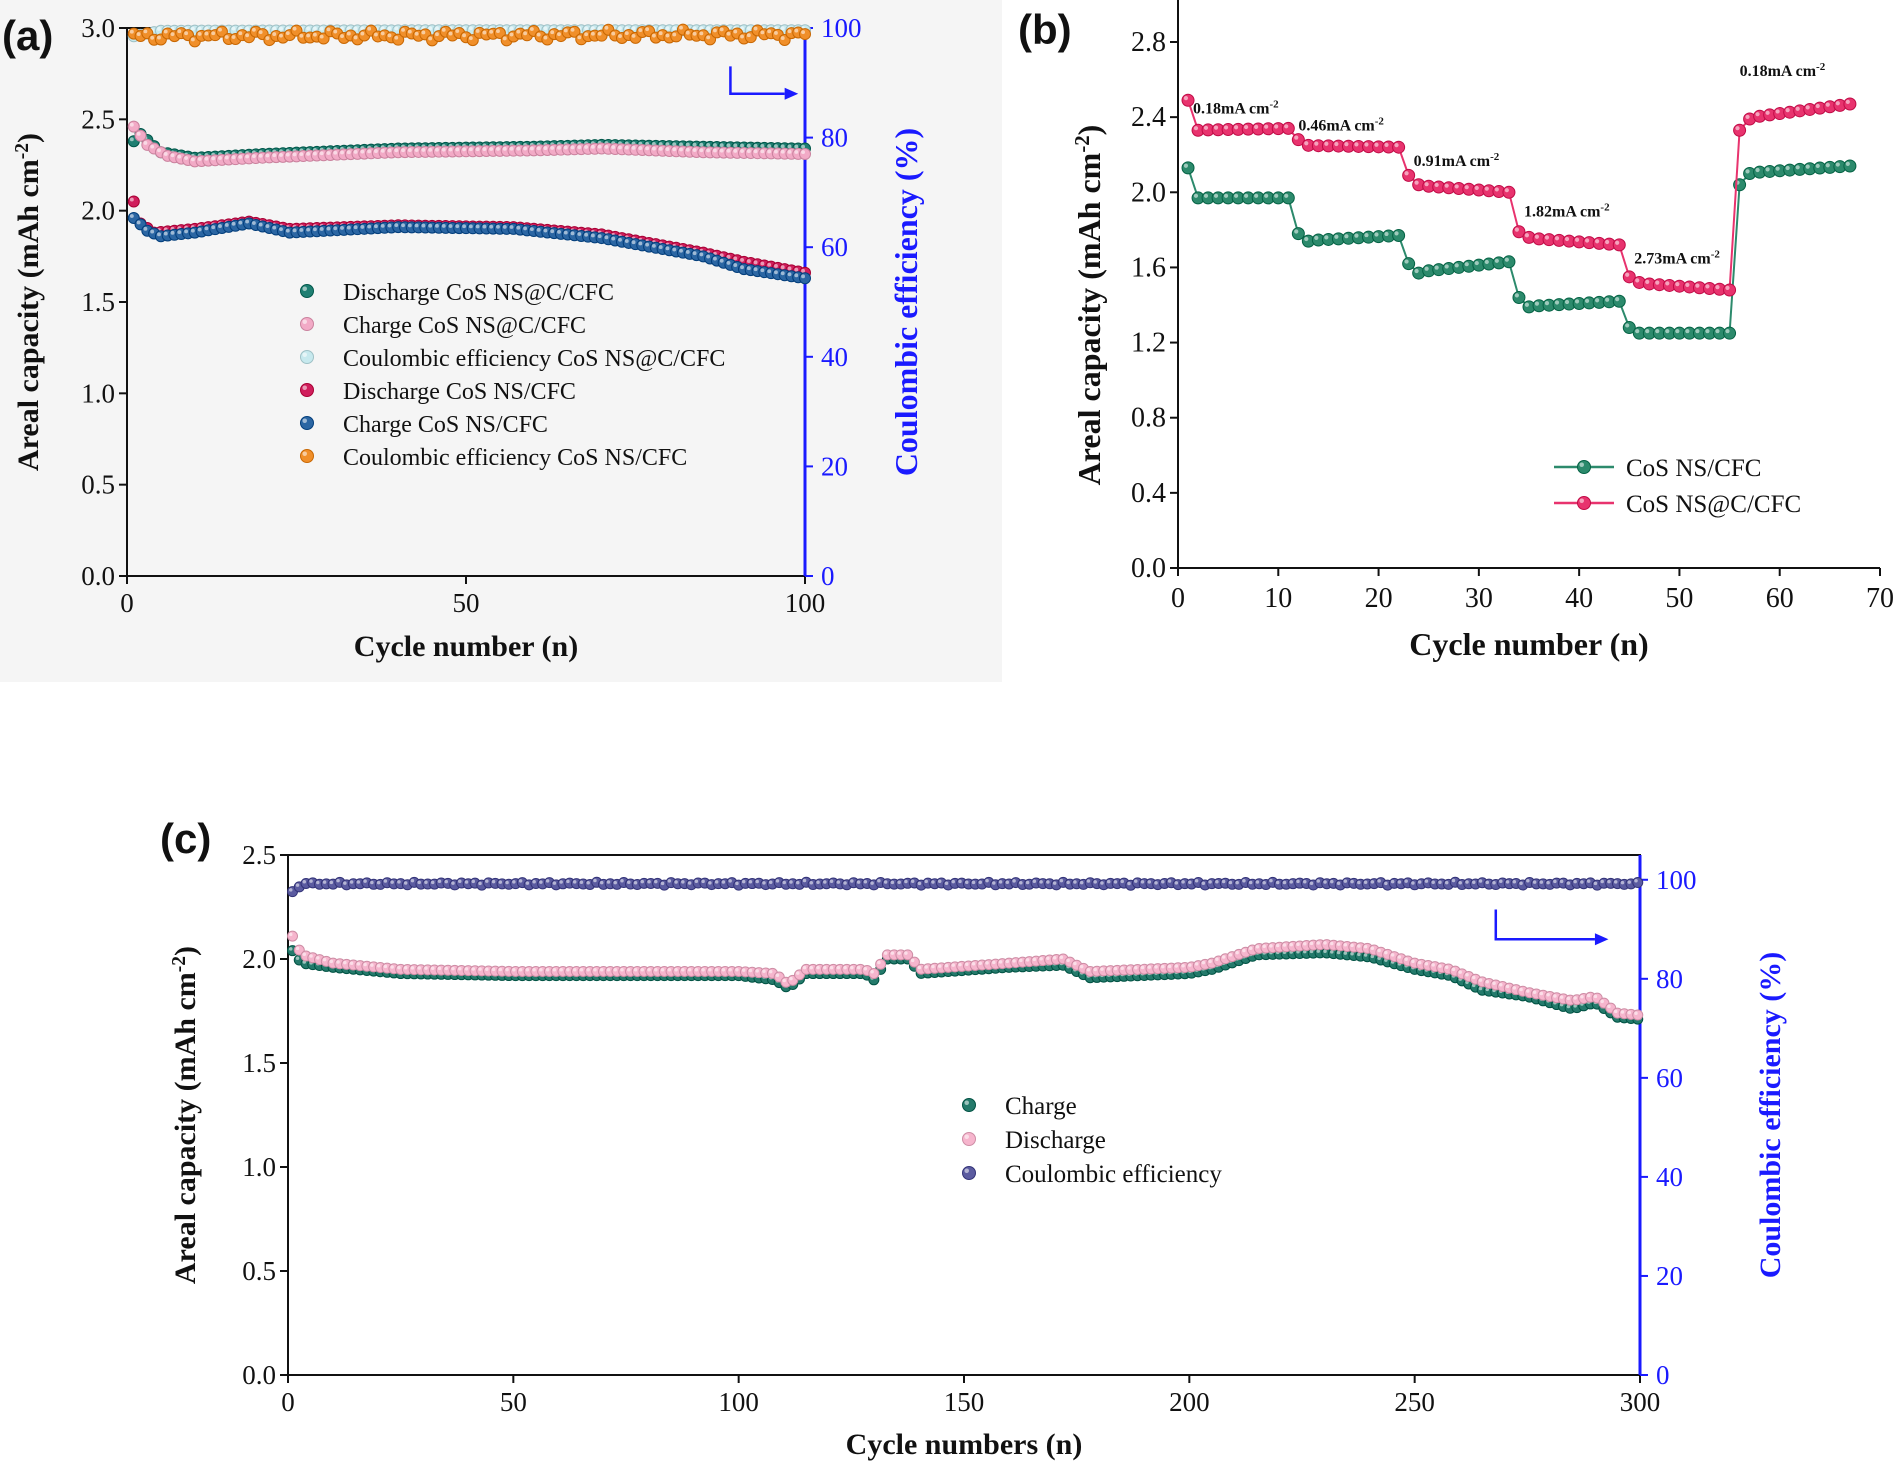 This screenshot has height=1478, width=1900. I want to click on series-a-3-marker-highlight, so click(742, 259).